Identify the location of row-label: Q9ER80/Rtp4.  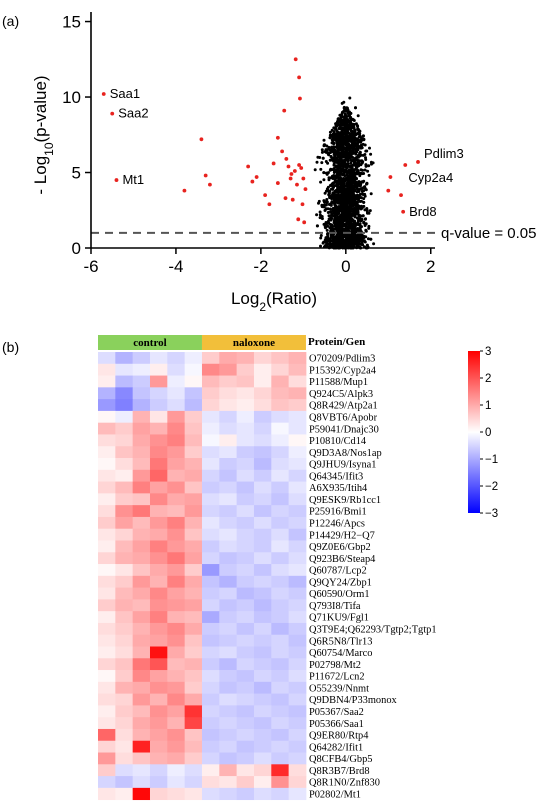
(339, 736).